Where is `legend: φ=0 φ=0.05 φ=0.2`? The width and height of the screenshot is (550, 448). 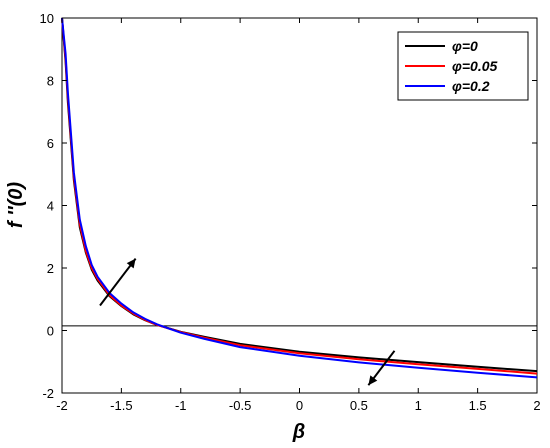 legend: φ=0 φ=0.05 φ=0.2 is located at coordinates (463, 66).